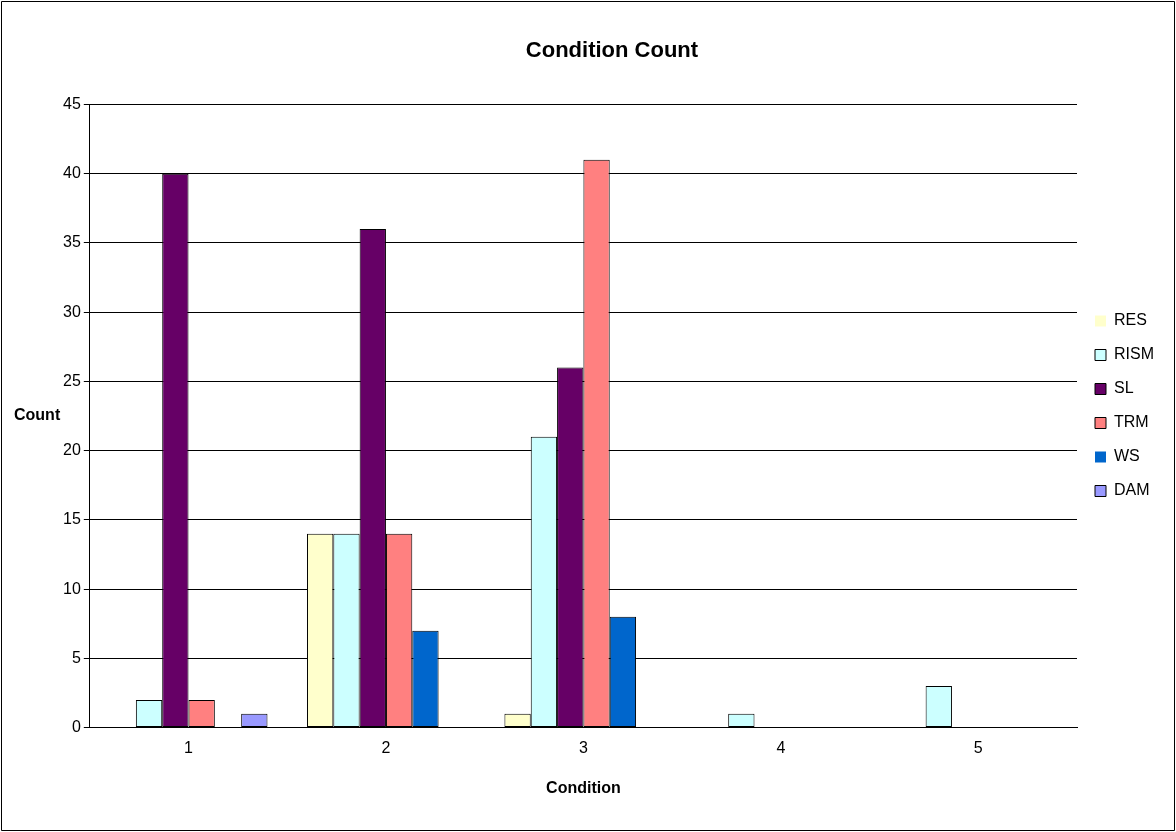 The image size is (1176, 832). What do you see at coordinates (978, 747) in the screenshot?
I see `x-tick-label: 5` at bounding box center [978, 747].